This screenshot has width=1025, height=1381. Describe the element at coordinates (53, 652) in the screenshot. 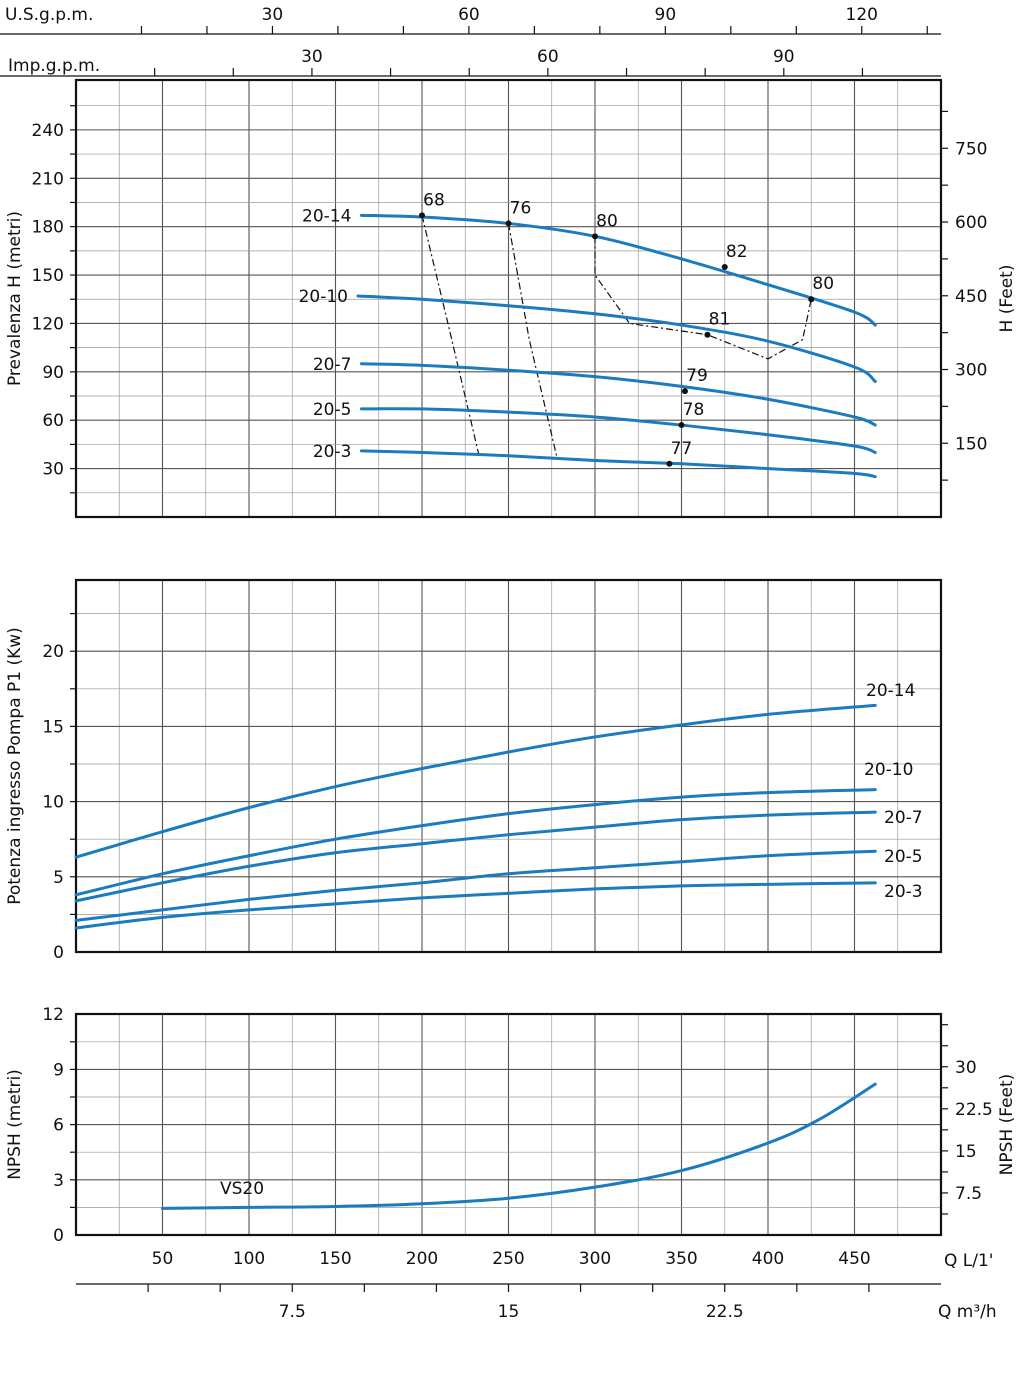

I see `y-tick-label: 20` at that location.